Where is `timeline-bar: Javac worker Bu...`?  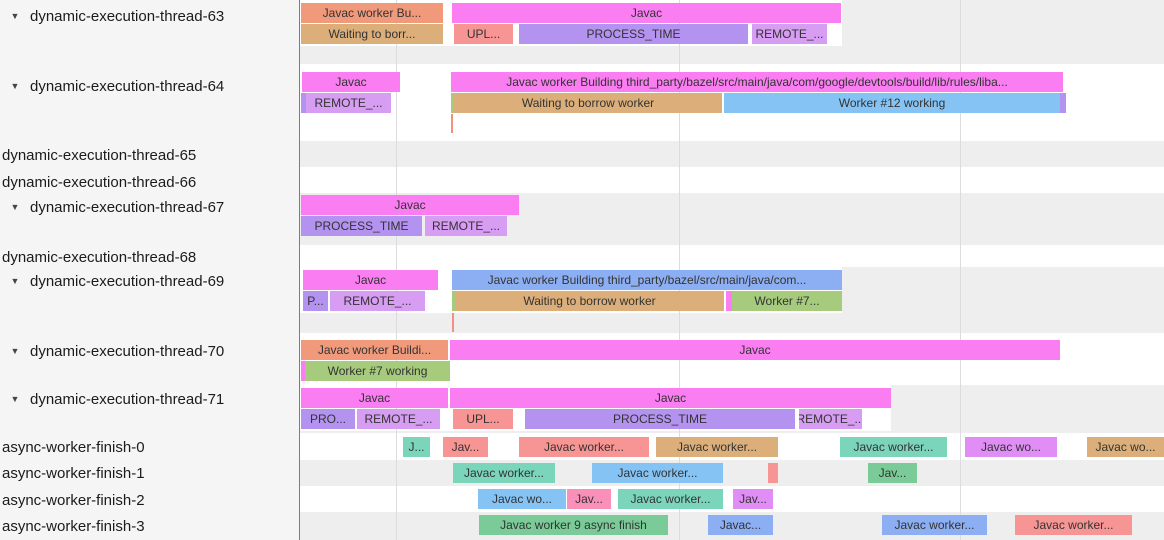
timeline-bar: Javac worker Bu... is located at coordinates (372, 13).